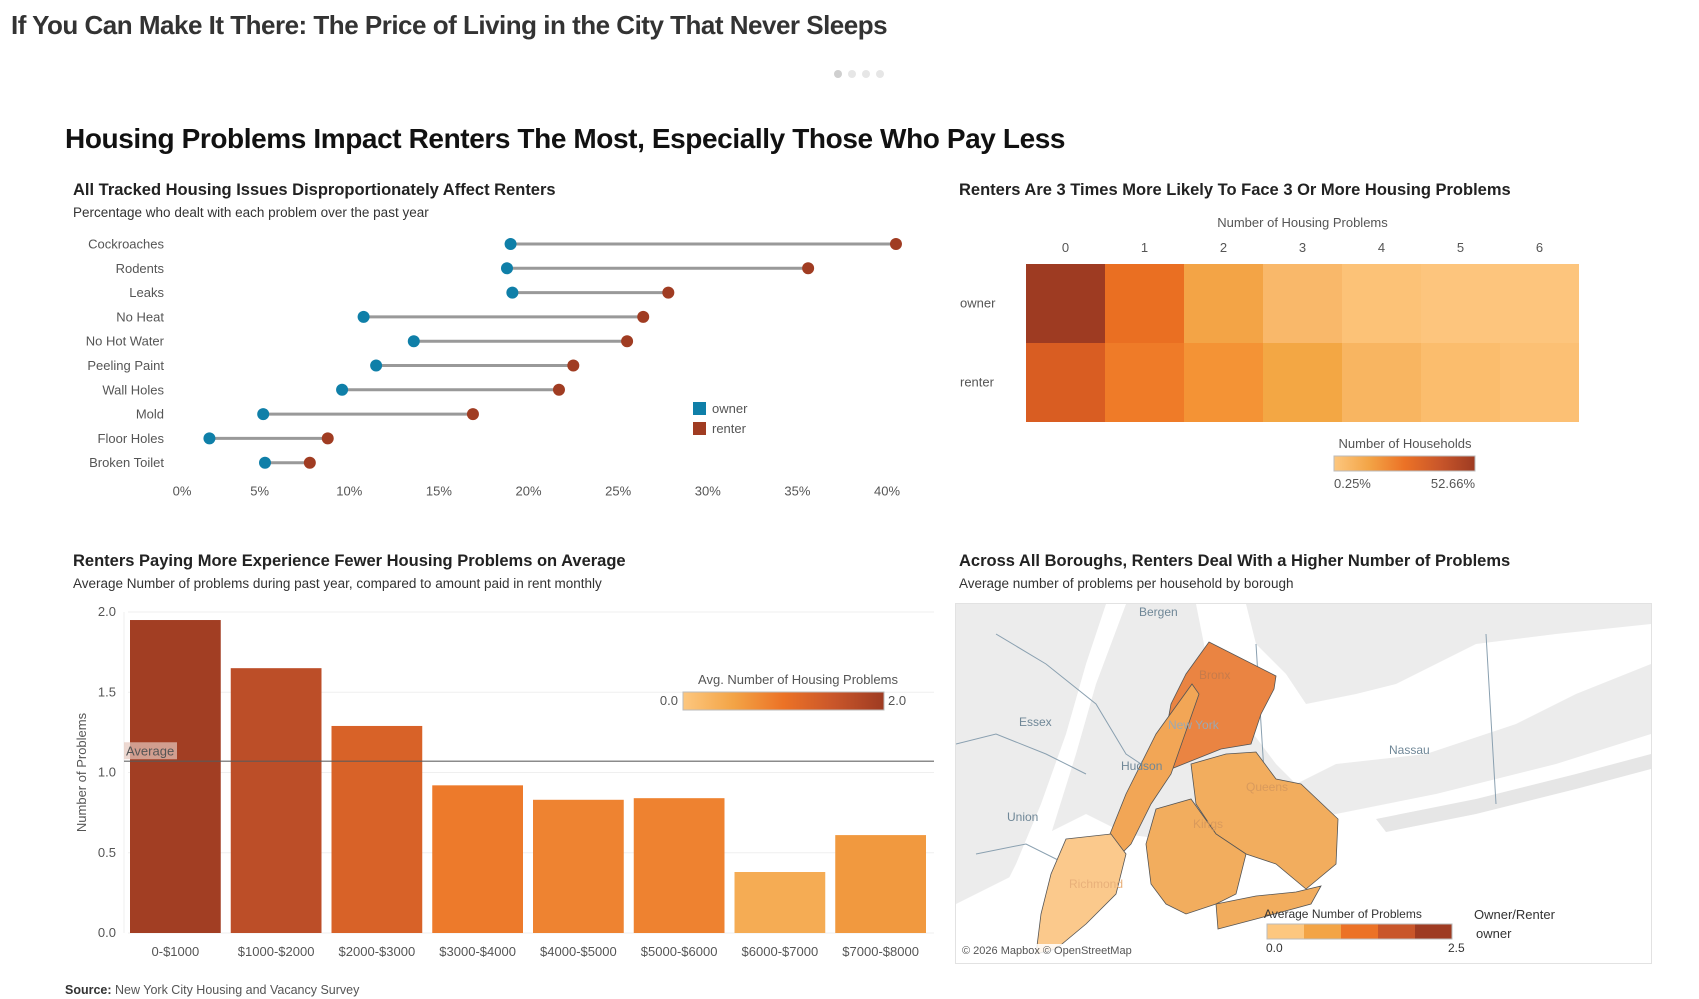 The height and width of the screenshot is (999, 1699). Describe the element at coordinates (618, 491) in the screenshot. I see `x-tick-label: 25%` at that location.